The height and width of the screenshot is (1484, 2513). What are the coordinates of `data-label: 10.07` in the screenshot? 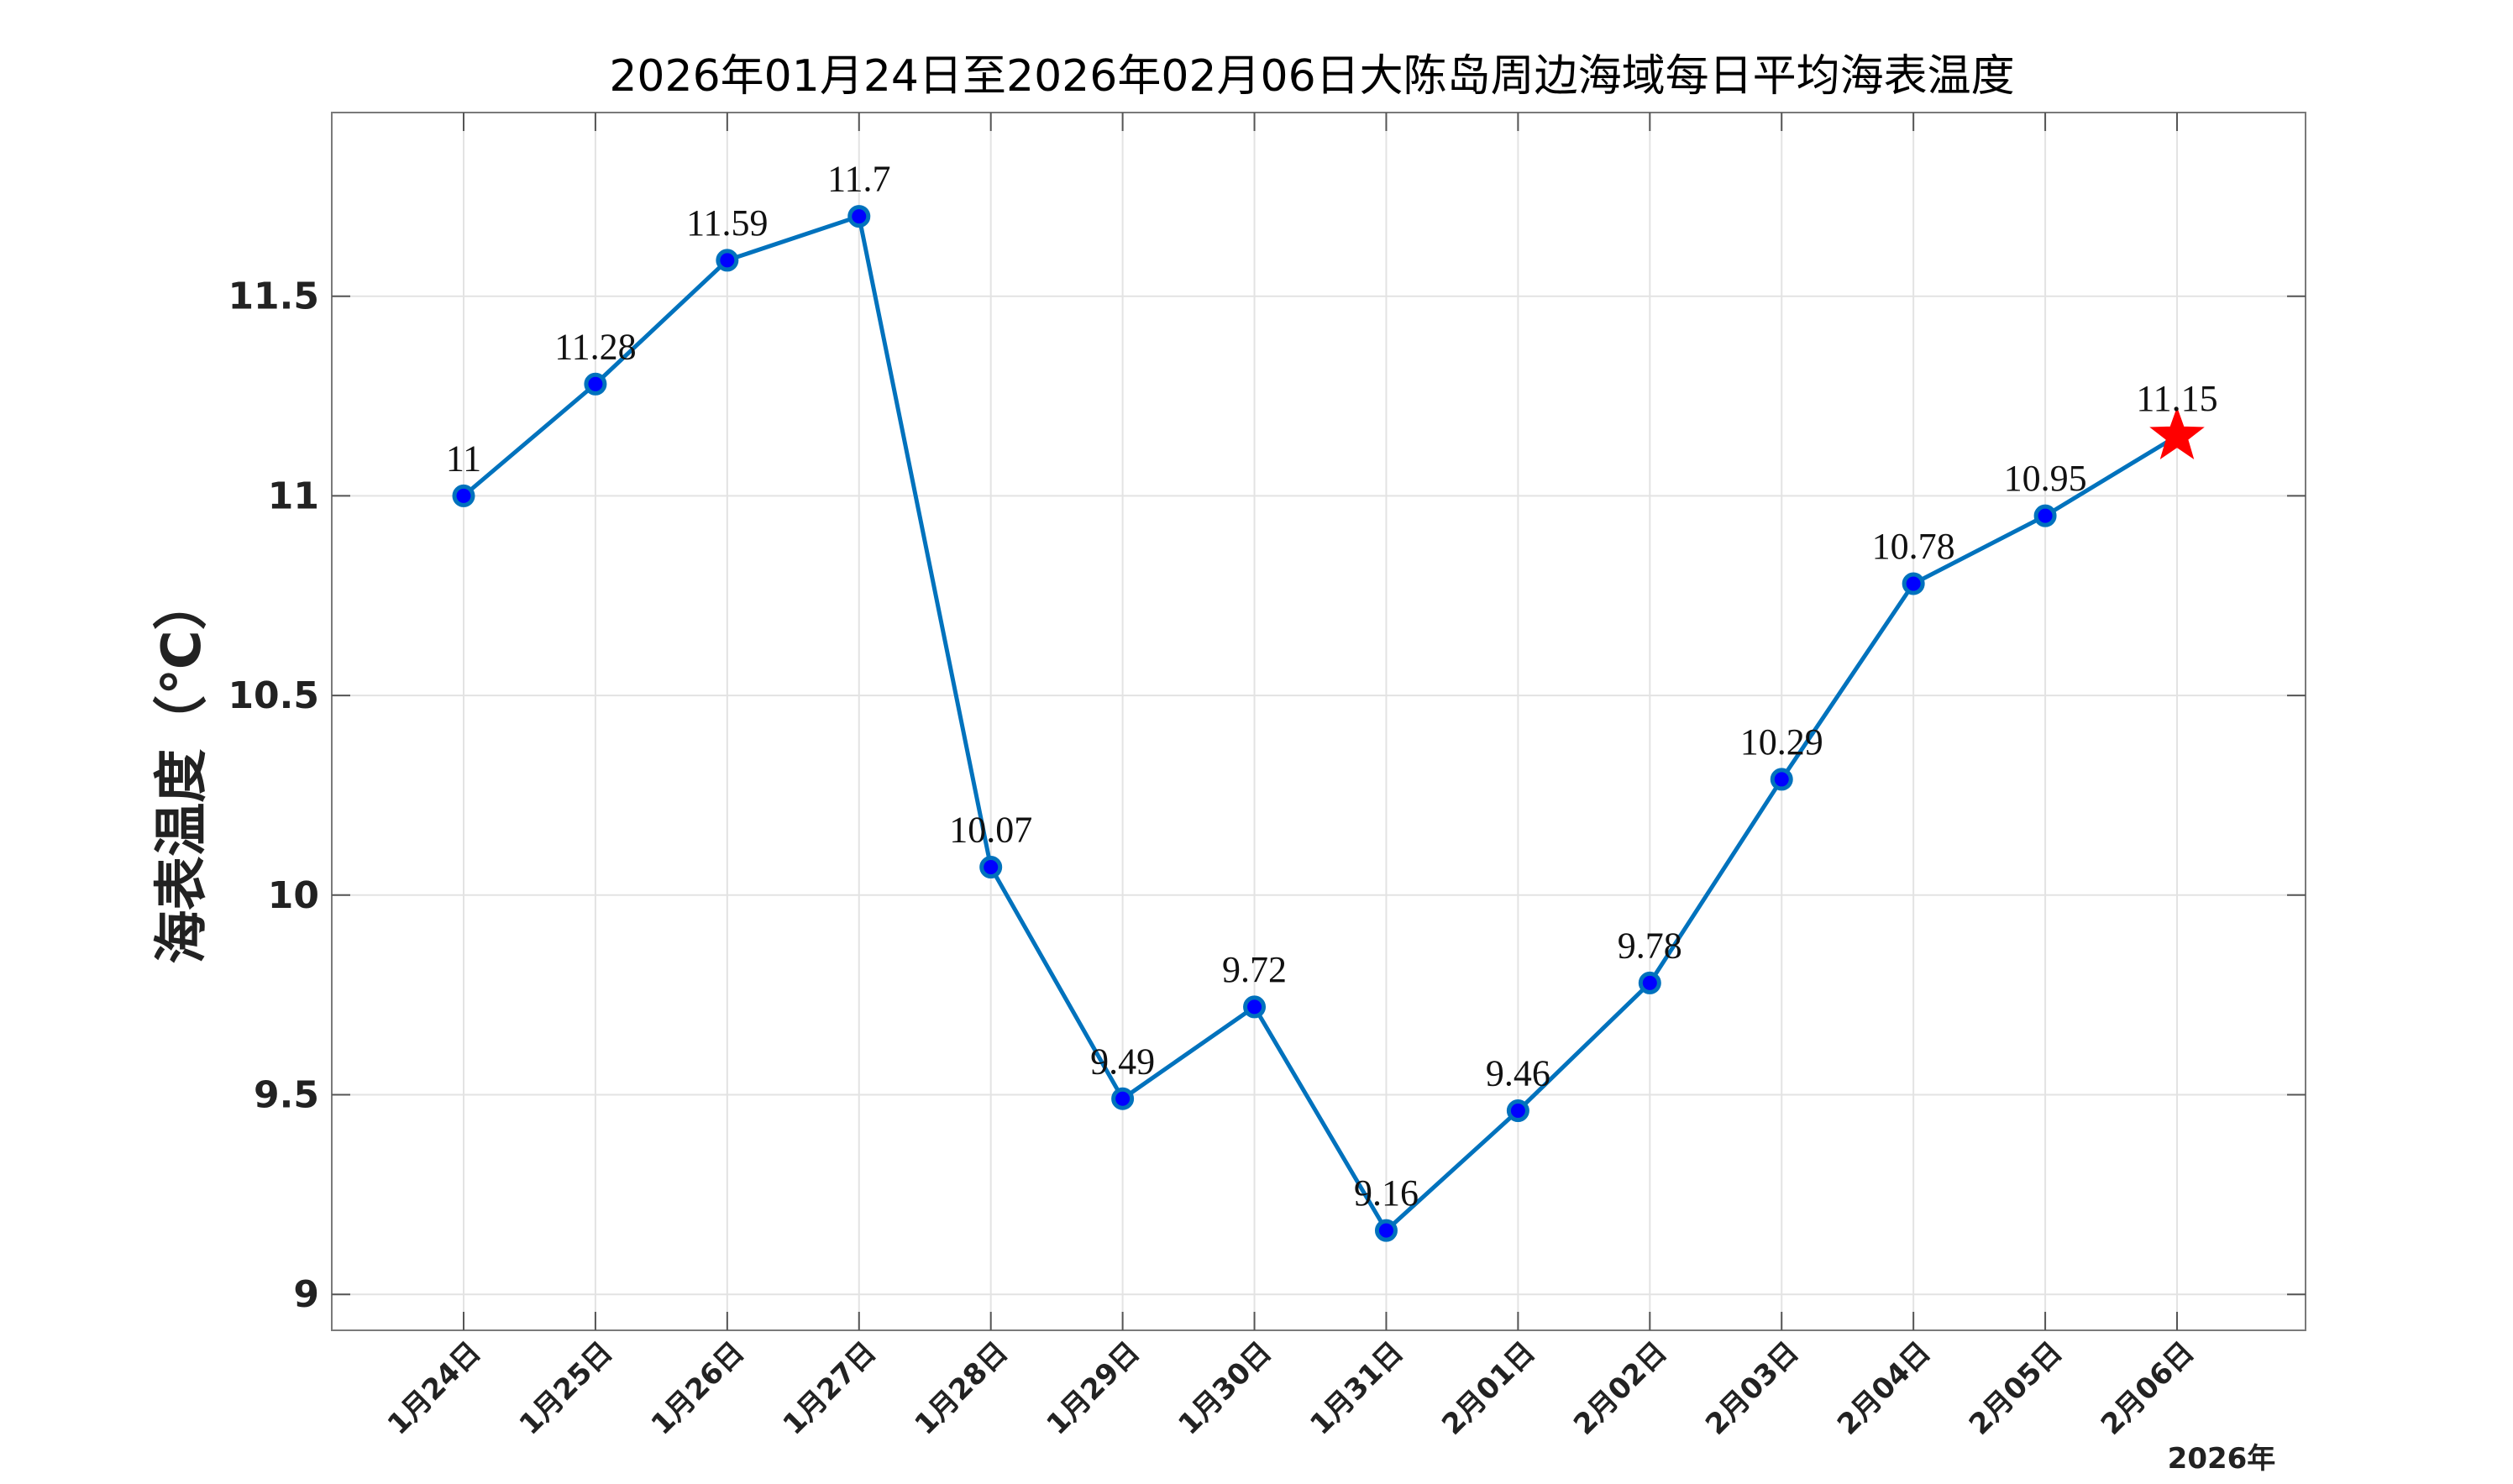 It's located at (991, 831).